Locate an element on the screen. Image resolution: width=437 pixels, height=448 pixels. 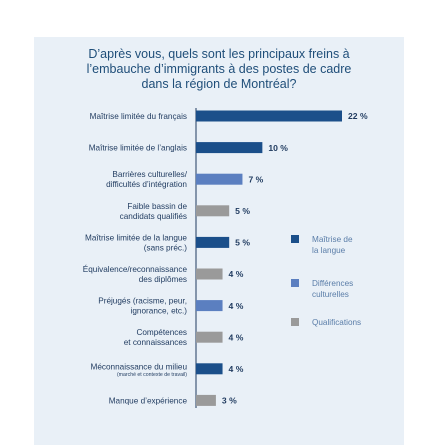
legend-label: Maîtrise de is located at coordinates (332, 239).